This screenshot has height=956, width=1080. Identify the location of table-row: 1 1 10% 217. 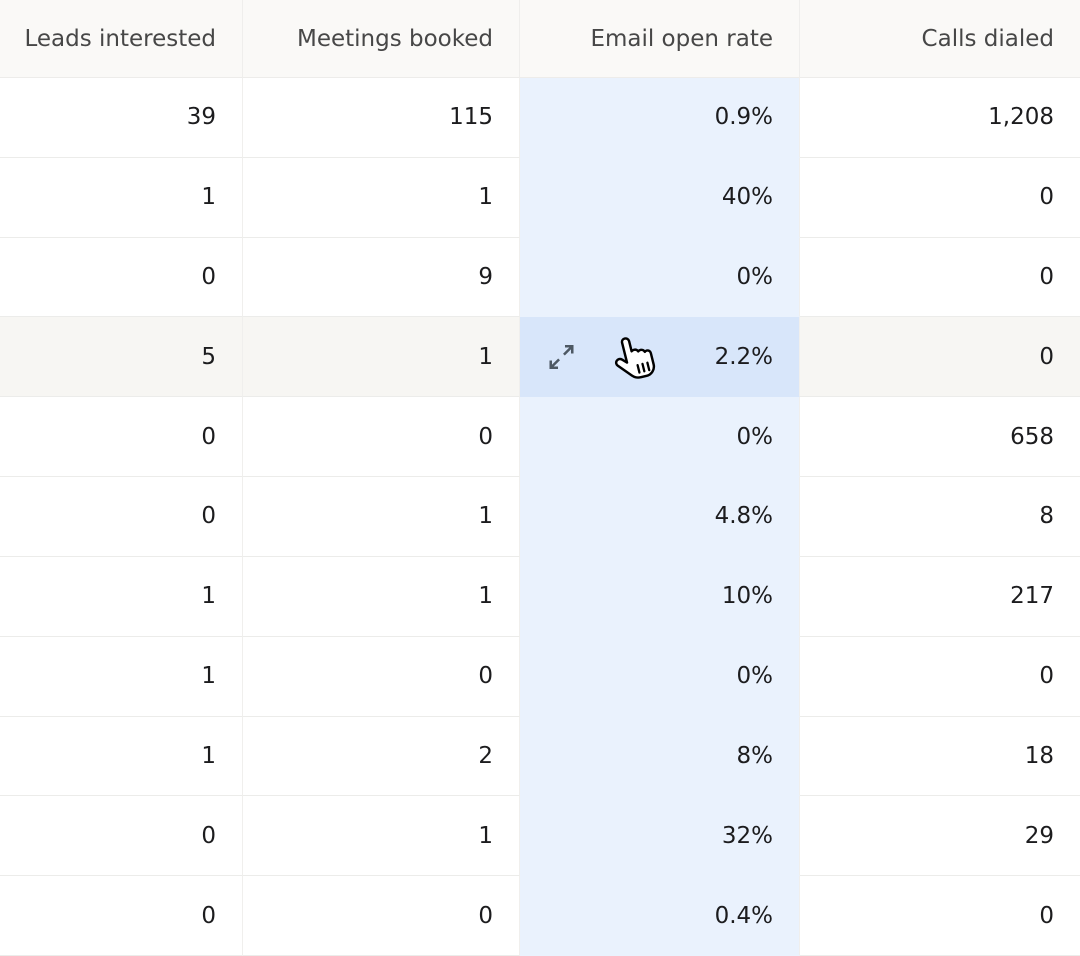
(540, 596).